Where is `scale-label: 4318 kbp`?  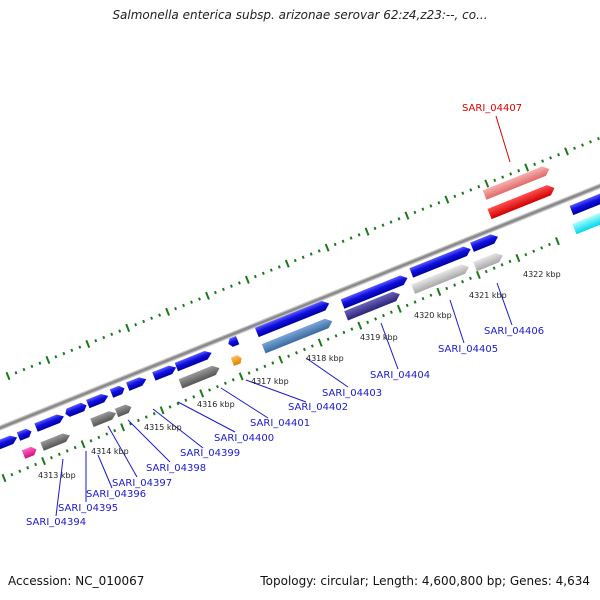
scale-label: 4318 kbp is located at coordinates (325, 358).